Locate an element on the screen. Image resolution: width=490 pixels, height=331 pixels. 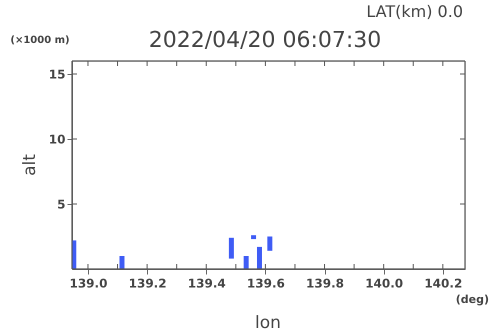
y-tick-label: 5 is located at coordinates (61, 205).